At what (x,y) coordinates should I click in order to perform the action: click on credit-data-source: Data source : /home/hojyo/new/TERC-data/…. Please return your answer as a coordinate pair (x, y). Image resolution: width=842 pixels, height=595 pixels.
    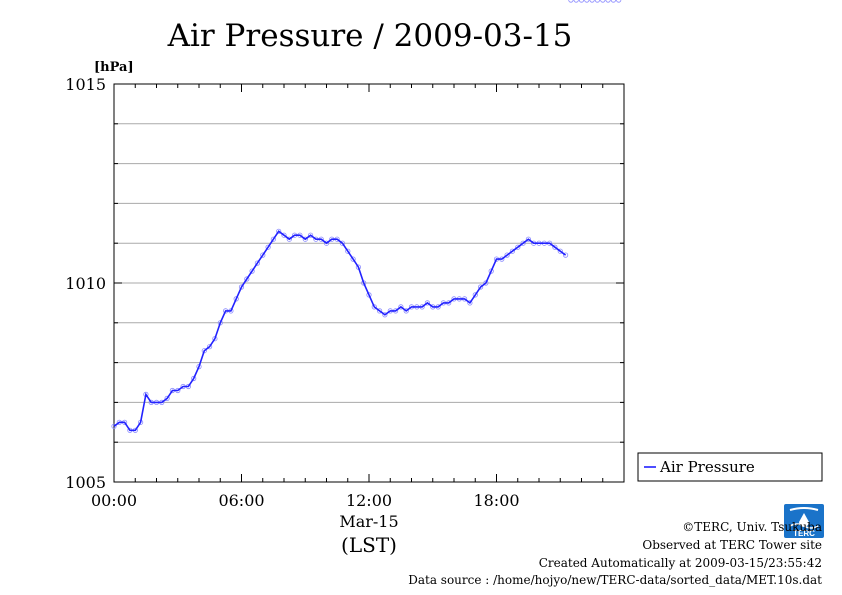
    Looking at the image, I should click on (615, 580).